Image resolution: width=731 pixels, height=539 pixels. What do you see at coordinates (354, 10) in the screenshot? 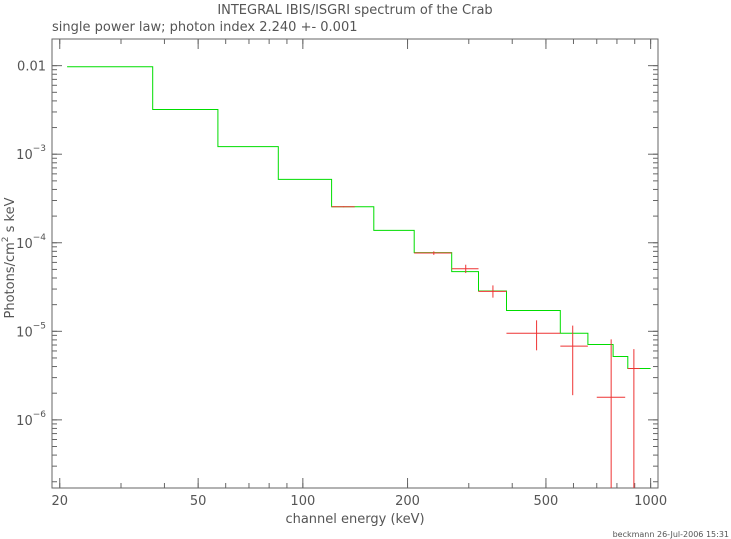
I see `chart-title: INTEGRAL IBIS/ISGRI spectrum of the Crab` at bounding box center [354, 10].